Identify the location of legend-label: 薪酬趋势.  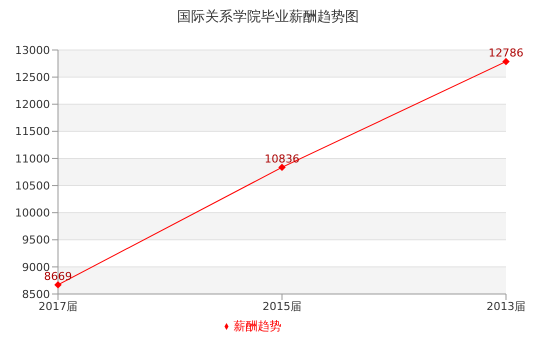
(258, 326).